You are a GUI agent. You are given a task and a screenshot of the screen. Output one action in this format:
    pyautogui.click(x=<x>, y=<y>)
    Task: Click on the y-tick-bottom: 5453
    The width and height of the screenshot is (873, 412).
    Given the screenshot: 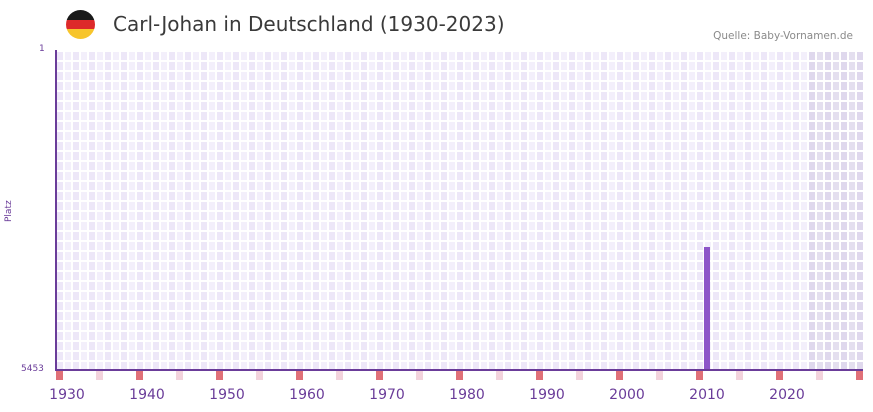 What is the action you would take?
    pyautogui.click(x=32, y=369)
    